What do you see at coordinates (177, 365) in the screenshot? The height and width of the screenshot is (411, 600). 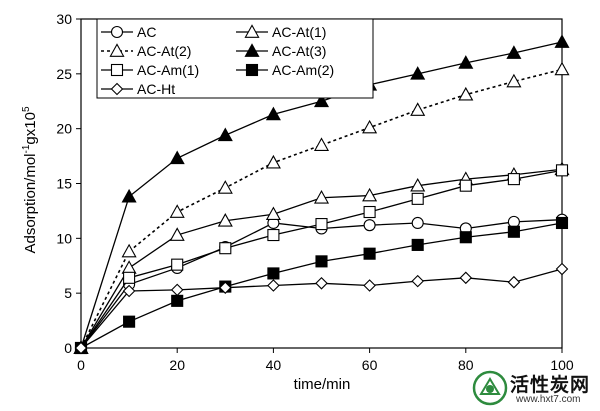 I see `x-tick-label: 20` at bounding box center [177, 365].